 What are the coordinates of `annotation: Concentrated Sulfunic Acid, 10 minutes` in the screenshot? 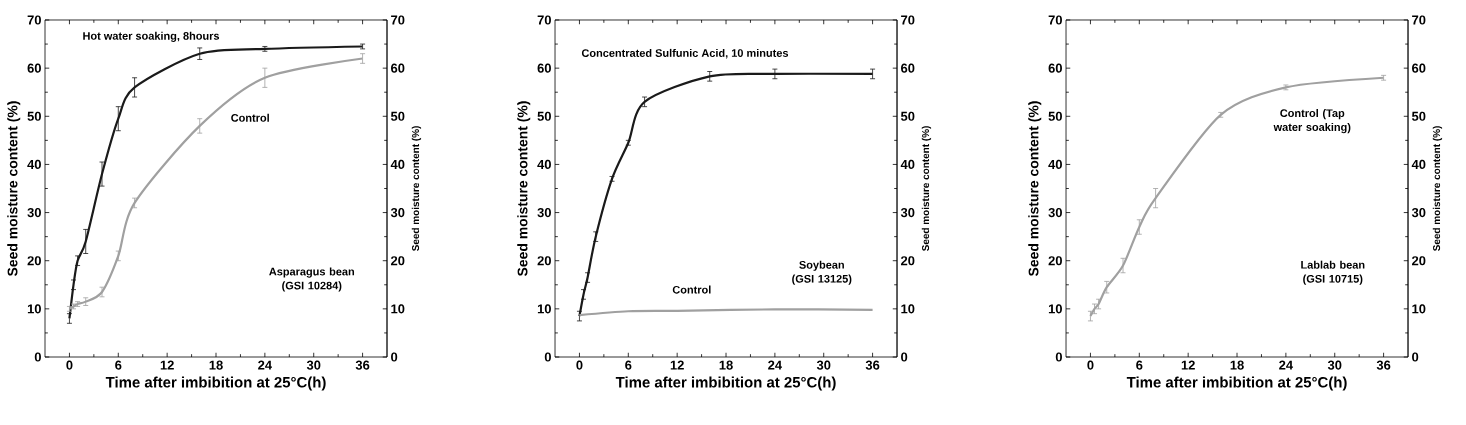 It's located at (685, 53).